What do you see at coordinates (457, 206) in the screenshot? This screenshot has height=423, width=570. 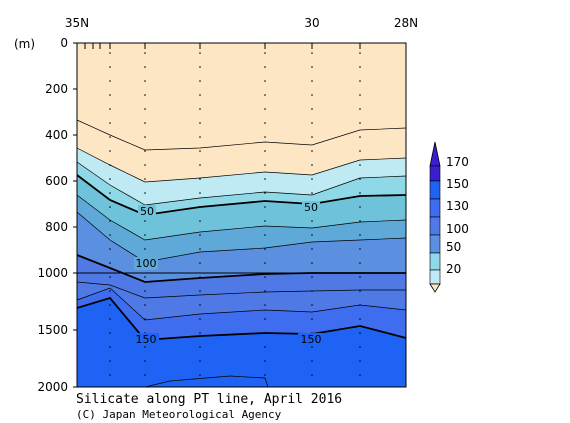 I see `colorbar-label-130: 130` at bounding box center [457, 206].